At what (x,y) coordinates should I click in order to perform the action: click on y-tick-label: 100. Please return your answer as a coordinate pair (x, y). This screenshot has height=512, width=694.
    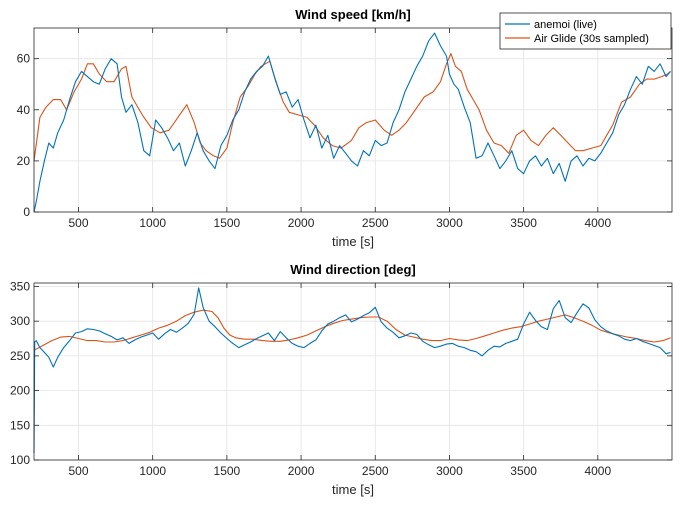
    Looking at the image, I should click on (20, 460).